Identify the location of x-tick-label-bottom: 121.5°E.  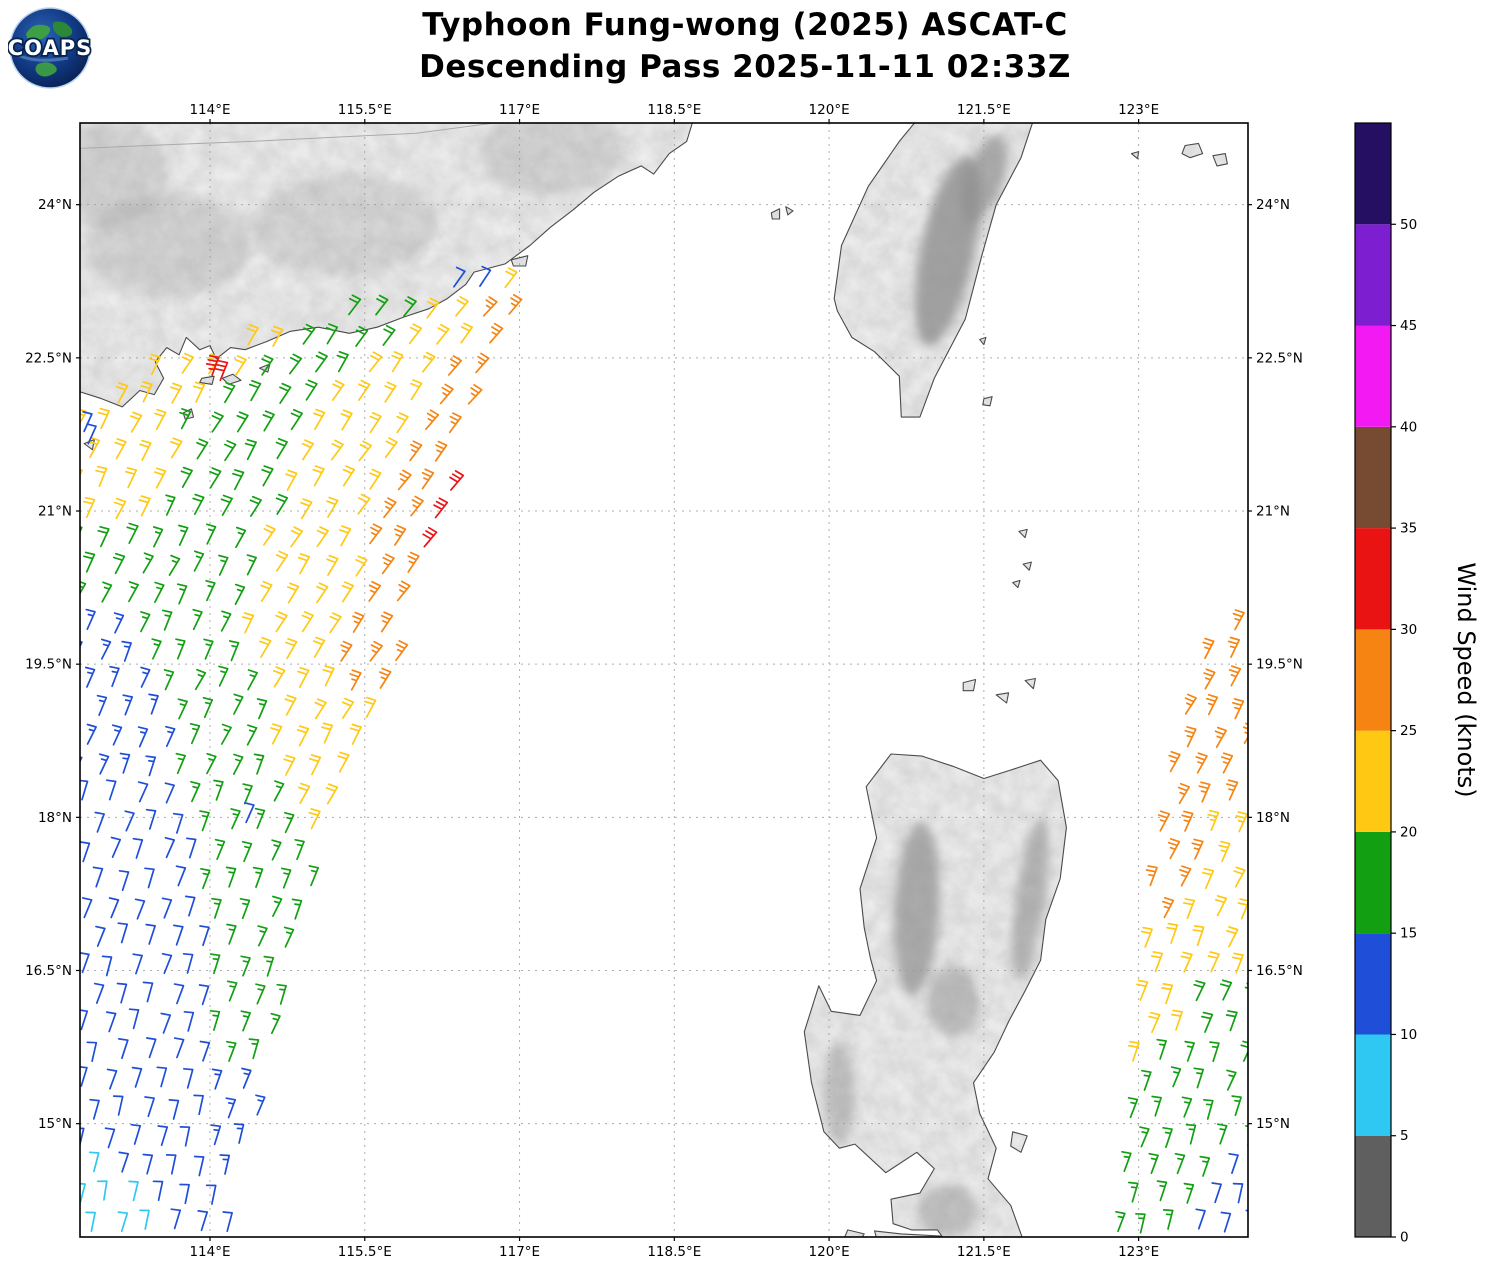
(984, 1252).